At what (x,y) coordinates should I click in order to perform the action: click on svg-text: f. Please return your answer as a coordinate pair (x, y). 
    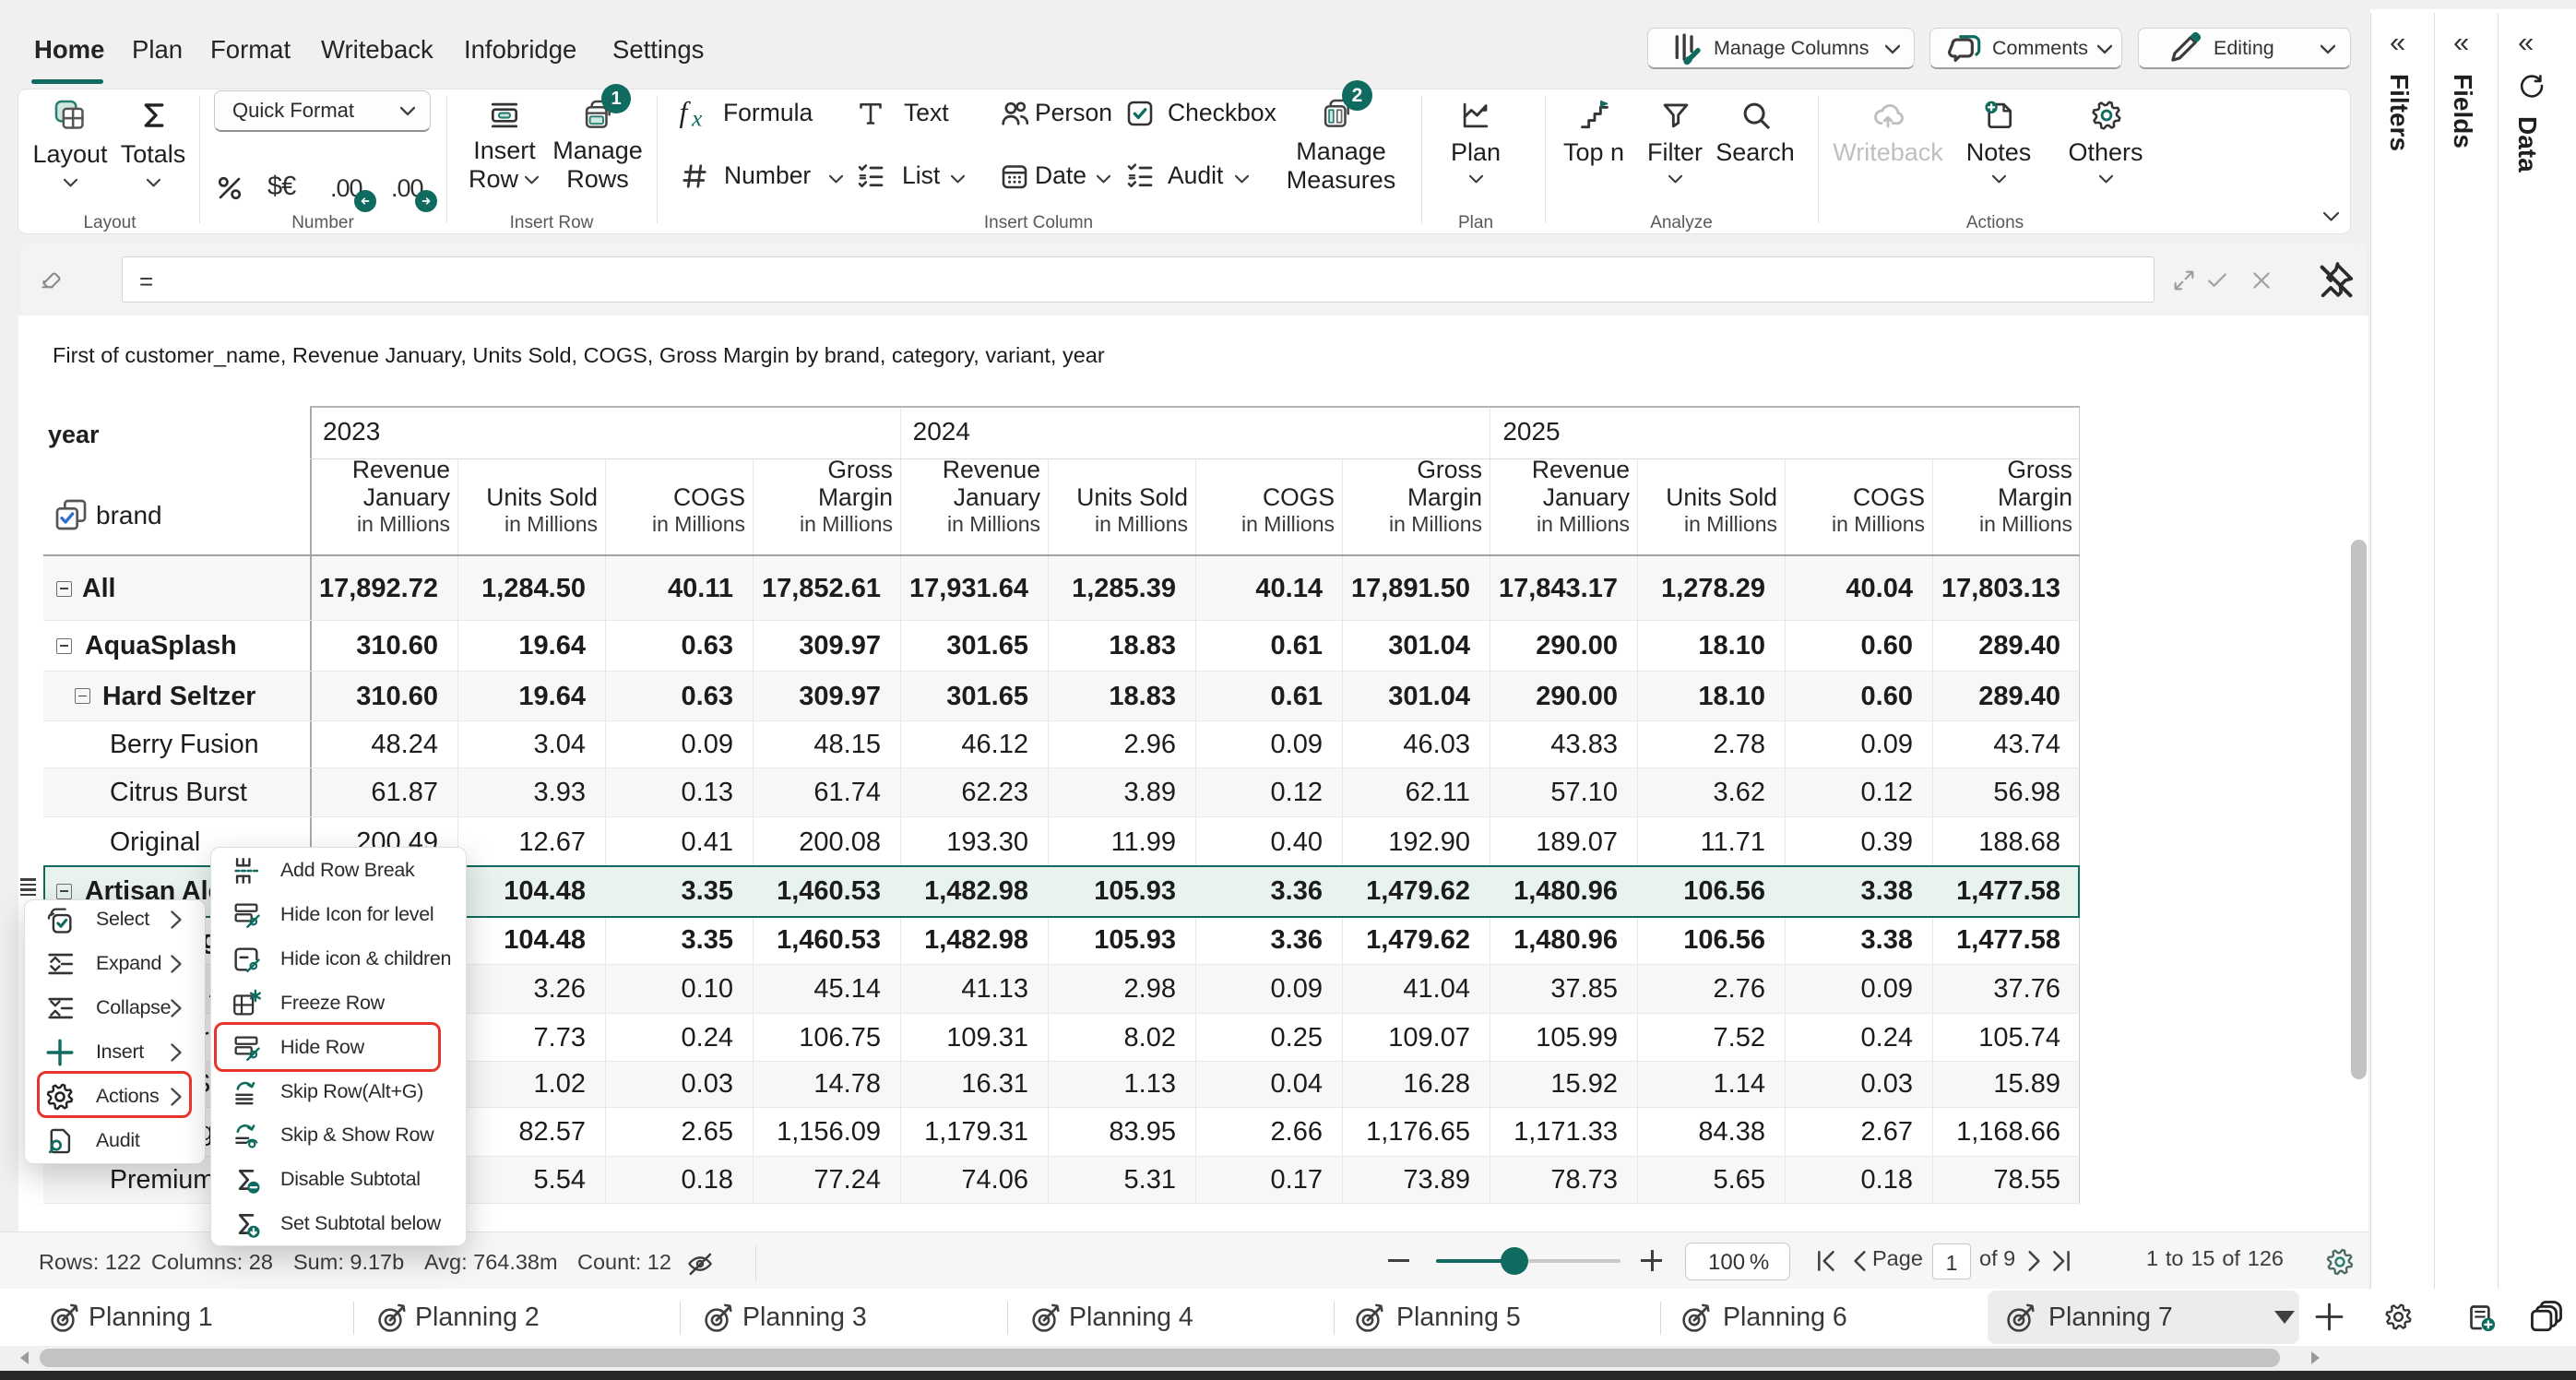
    Looking at the image, I should click on (686, 113).